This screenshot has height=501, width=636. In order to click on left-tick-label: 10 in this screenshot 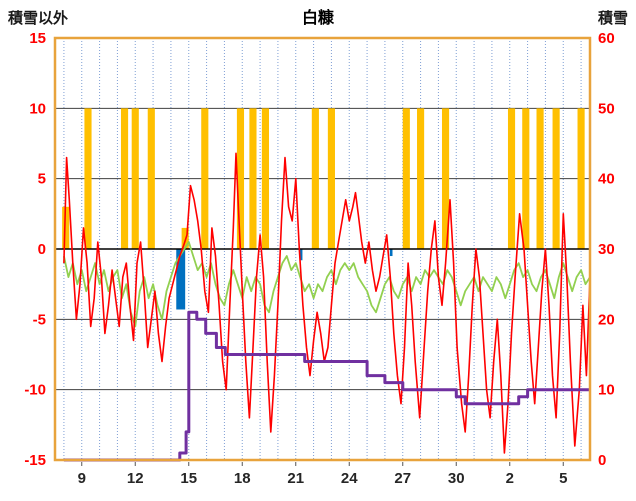, I will do `click(37, 108)`.